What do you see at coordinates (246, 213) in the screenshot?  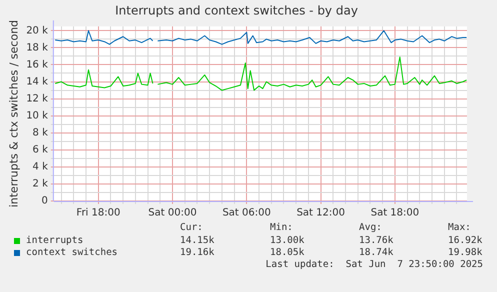 I see `x-tick-label: Sat 06:00` at bounding box center [246, 213].